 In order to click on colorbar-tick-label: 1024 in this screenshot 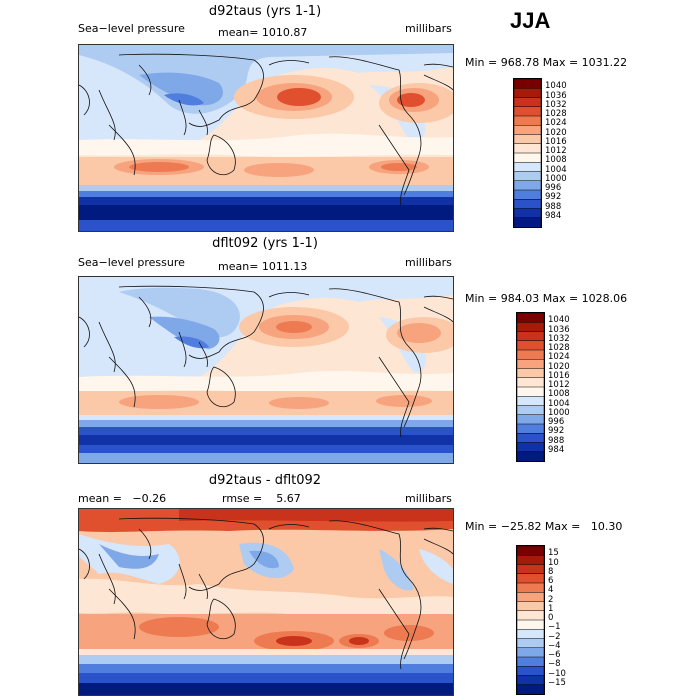, I will do `click(559, 357)`.